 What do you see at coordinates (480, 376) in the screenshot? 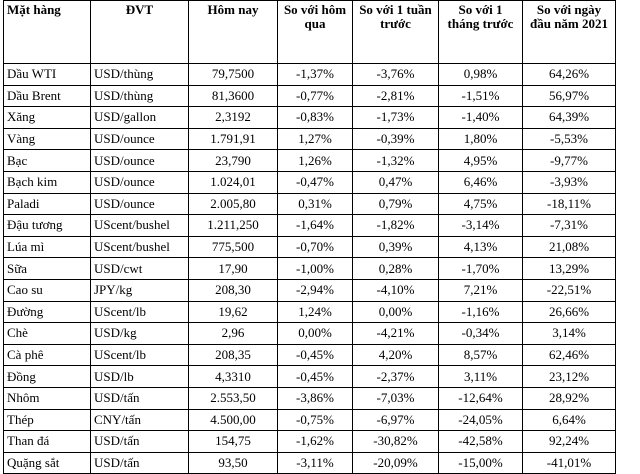
I see `vs-month-cell: 3,11%` at bounding box center [480, 376].